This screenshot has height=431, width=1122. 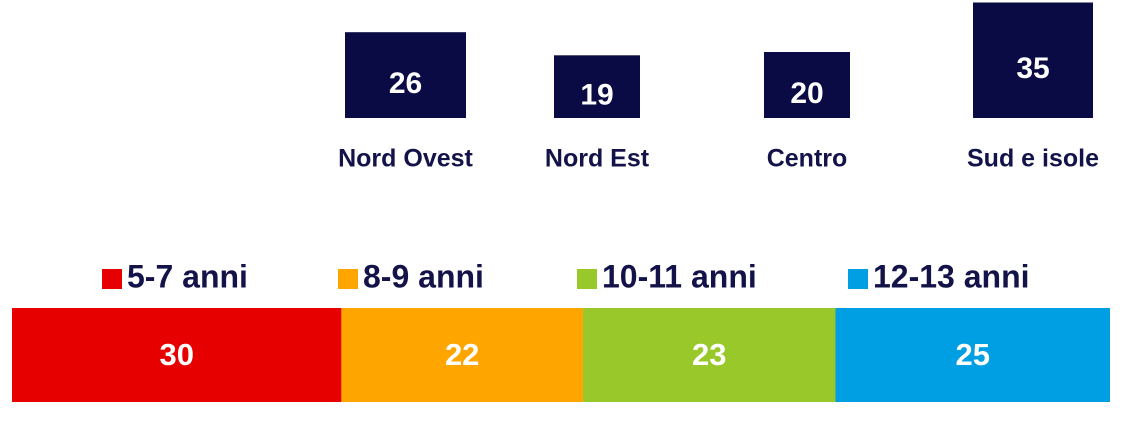 I want to click on category-label: Nord Ovest, so click(x=405, y=159).